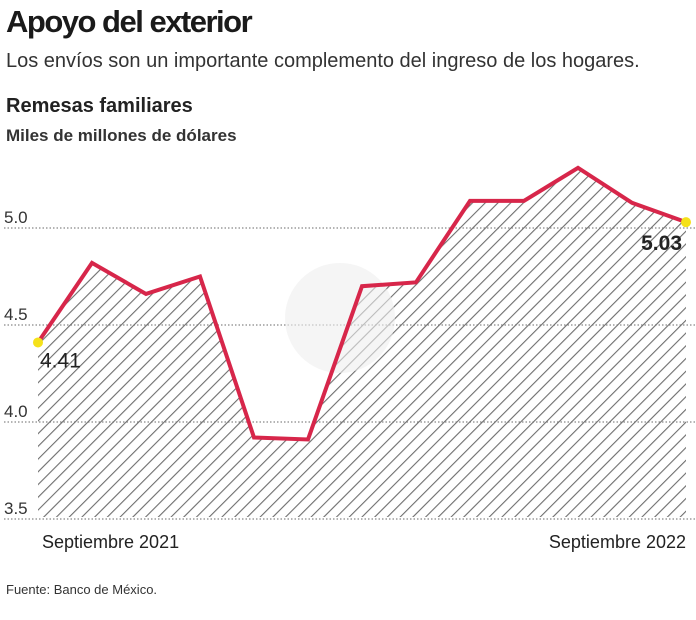 Image resolution: width=696 pixels, height=620 pixels. I want to click on y-axis-label: Miles de millones de dólares, so click(121, 135).